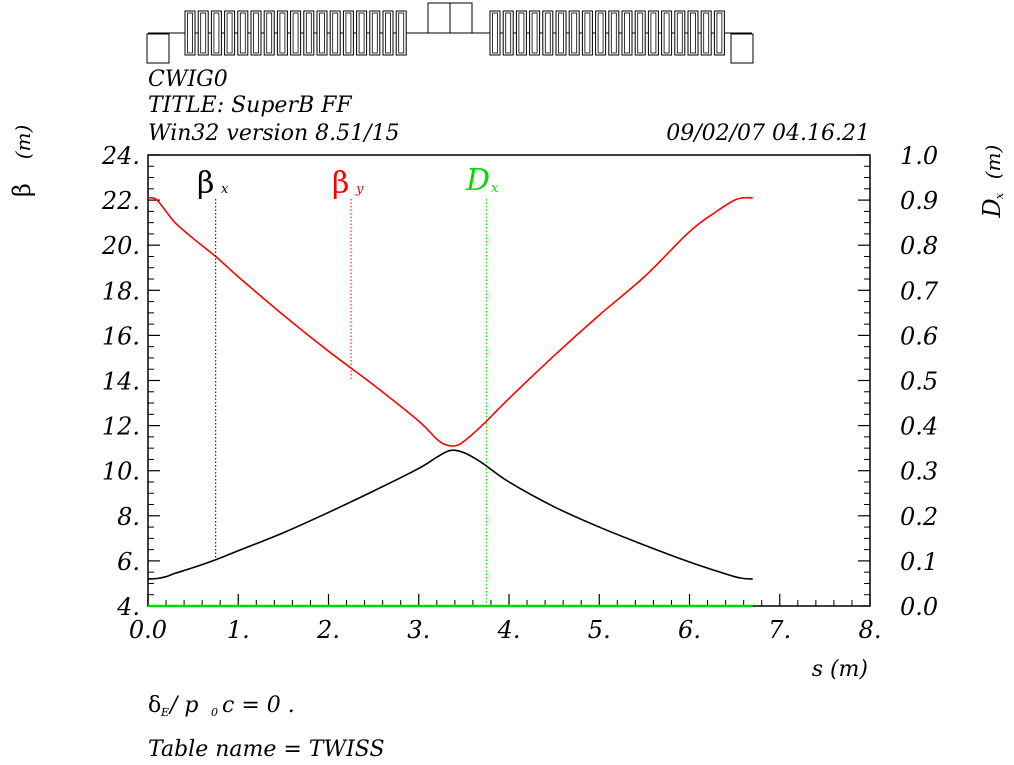 This screenshot has height=765, width=1014. I want to click on x-tick-label: 7., so click(779, 630).